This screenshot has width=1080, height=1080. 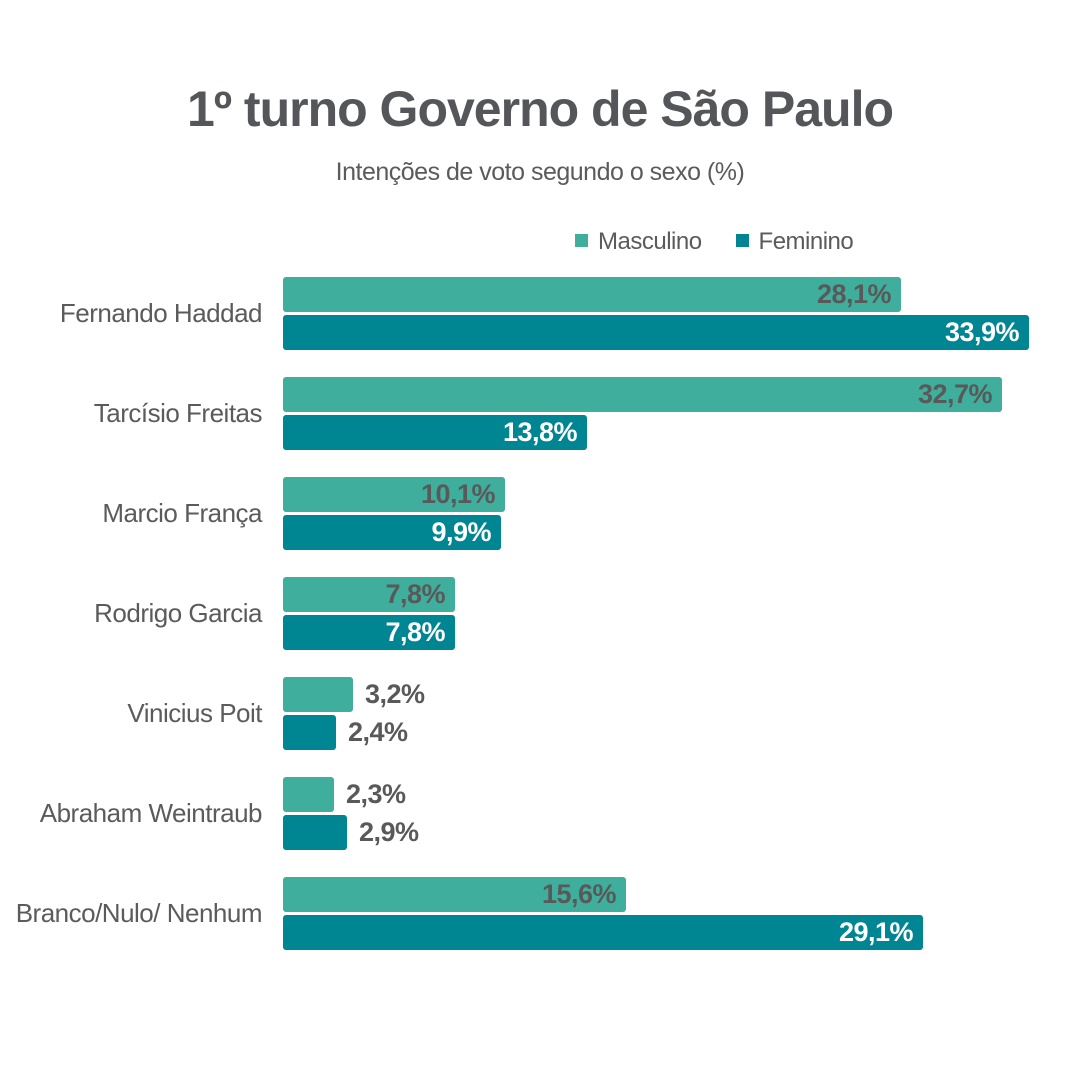 I want to click on bar-masculino: 32,7%, so click(x=642, y=394).